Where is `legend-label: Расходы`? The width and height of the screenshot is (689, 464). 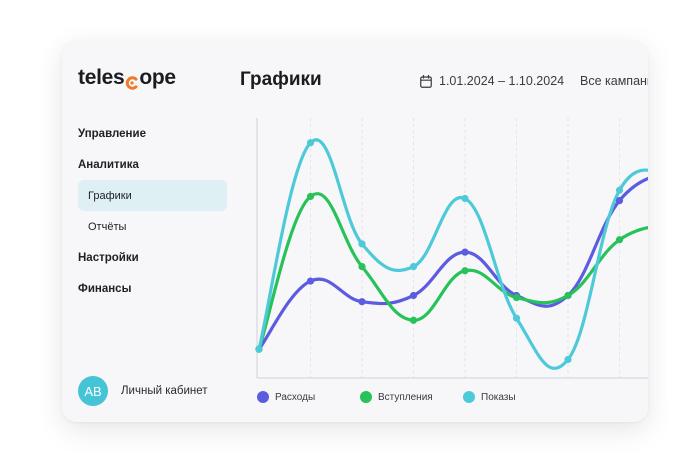
legend-label: Расходы is located at coordinates (295, 397).